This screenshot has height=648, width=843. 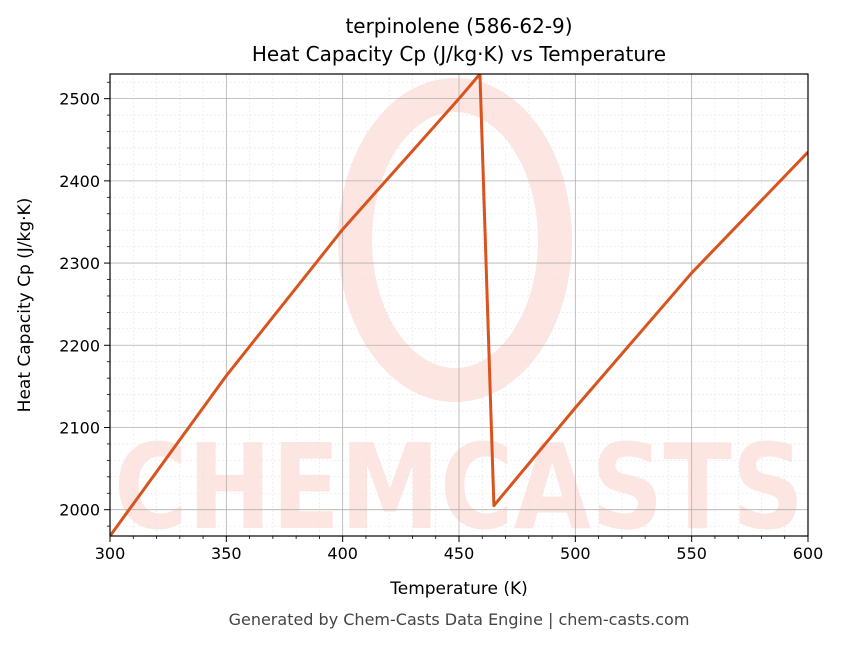 I want to click on x-tick-label: 550, so click(x=691, y=553).